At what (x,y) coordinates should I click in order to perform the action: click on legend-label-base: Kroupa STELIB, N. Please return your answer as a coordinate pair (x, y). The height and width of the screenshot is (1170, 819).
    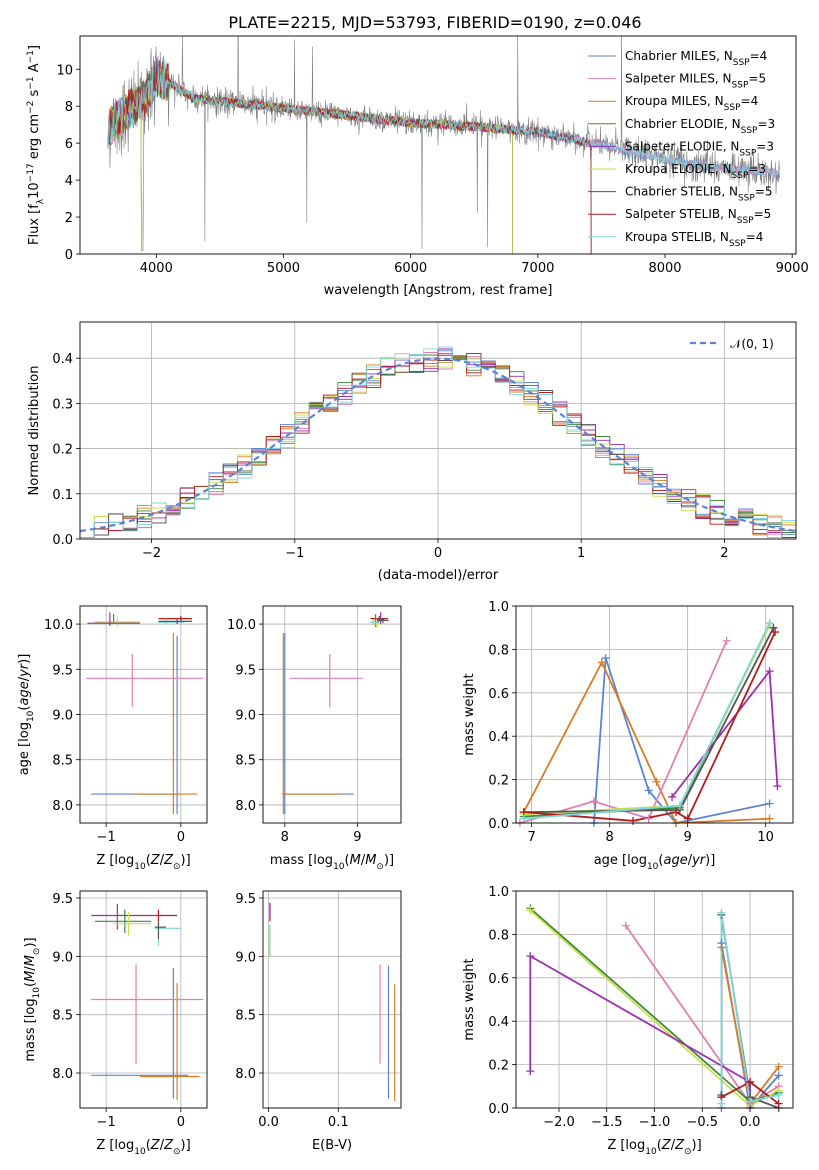
    Looking at the image, I should click on (677, 237).